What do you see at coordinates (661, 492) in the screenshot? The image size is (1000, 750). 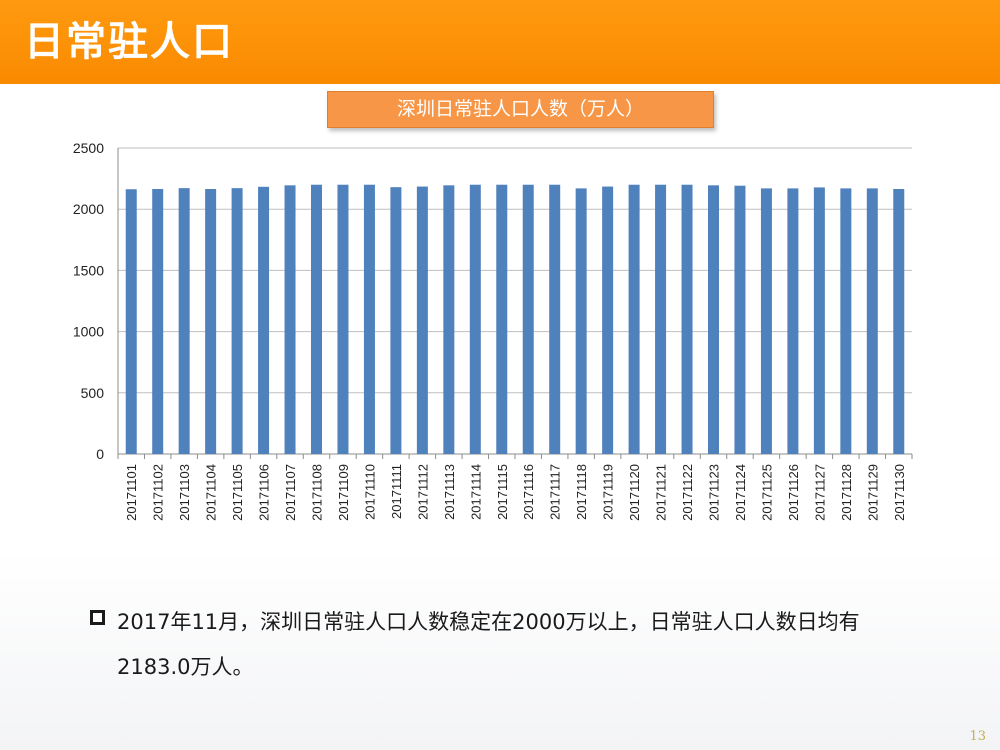 I see `x-tick-label: 20171121` at bounding box center [661, 492].